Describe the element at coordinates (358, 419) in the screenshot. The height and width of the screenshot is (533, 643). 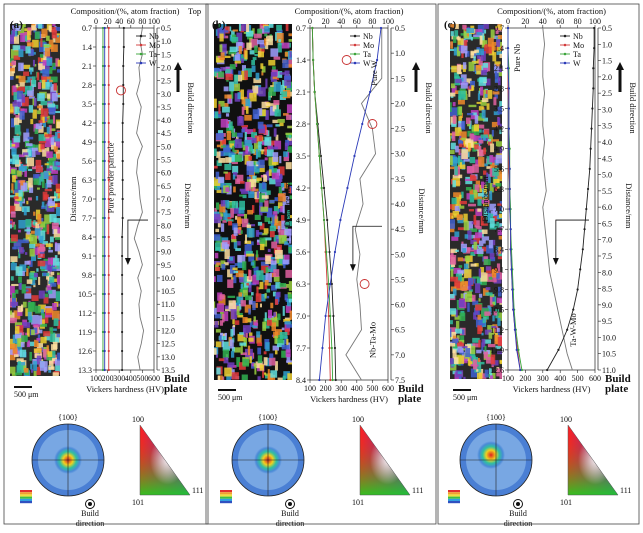
I see `ipf-label-100: 100` at that location.